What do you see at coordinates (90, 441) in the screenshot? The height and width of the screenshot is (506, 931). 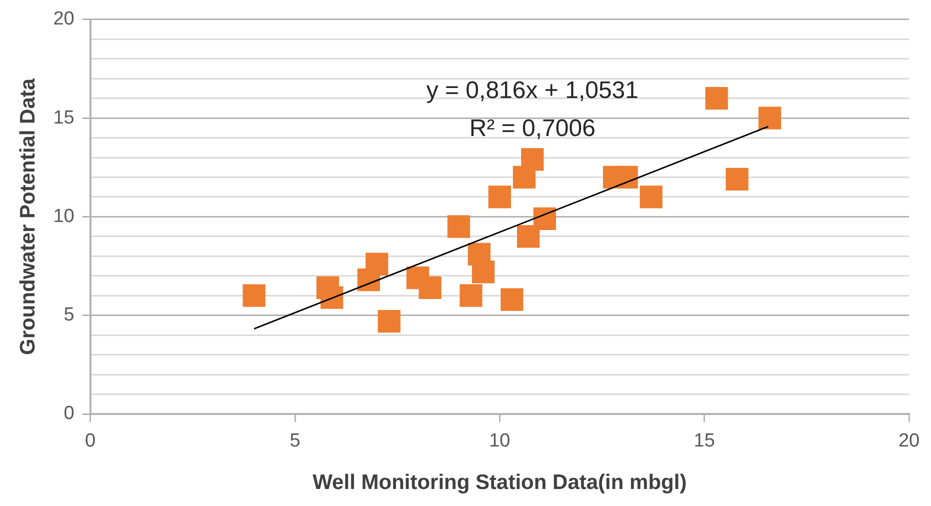 I see `x-tick-label: 0` at bounding box center [90, 441].